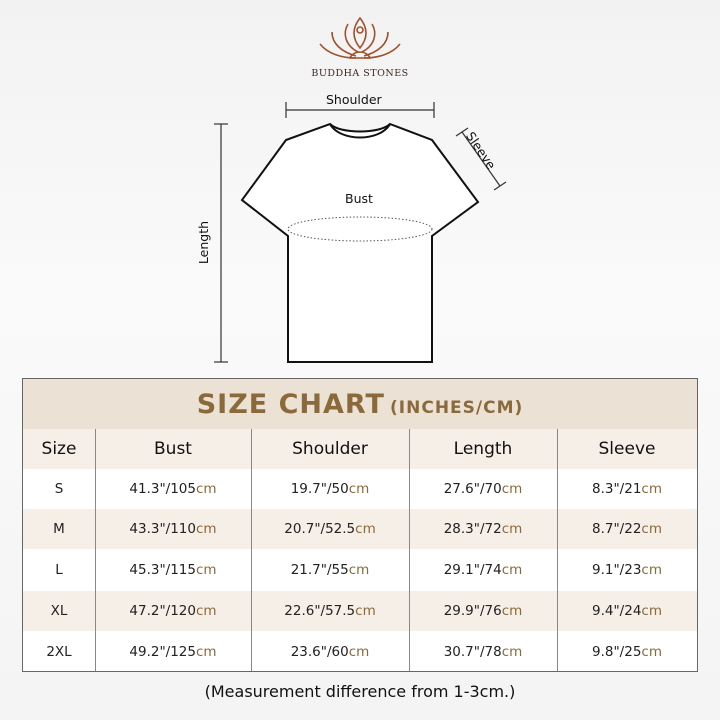 The width and height of the screenshot is (720, 720). What do you see at coordinates (483, 449) in the screenshot?
I see `column-header: Length` at bounding box center [483, 449].